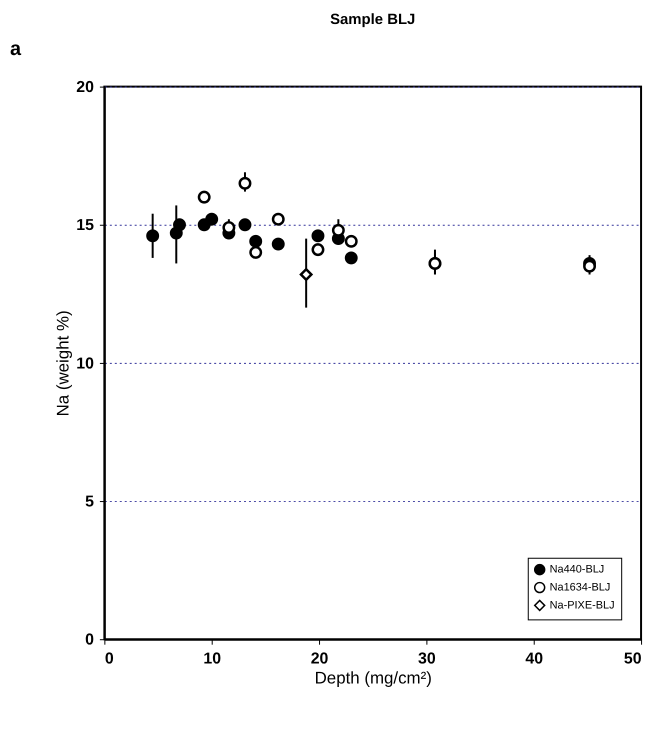  Describe the element at coordinates (89, 640) in the screenshot. I see `y-tick-label: 0` at that location.